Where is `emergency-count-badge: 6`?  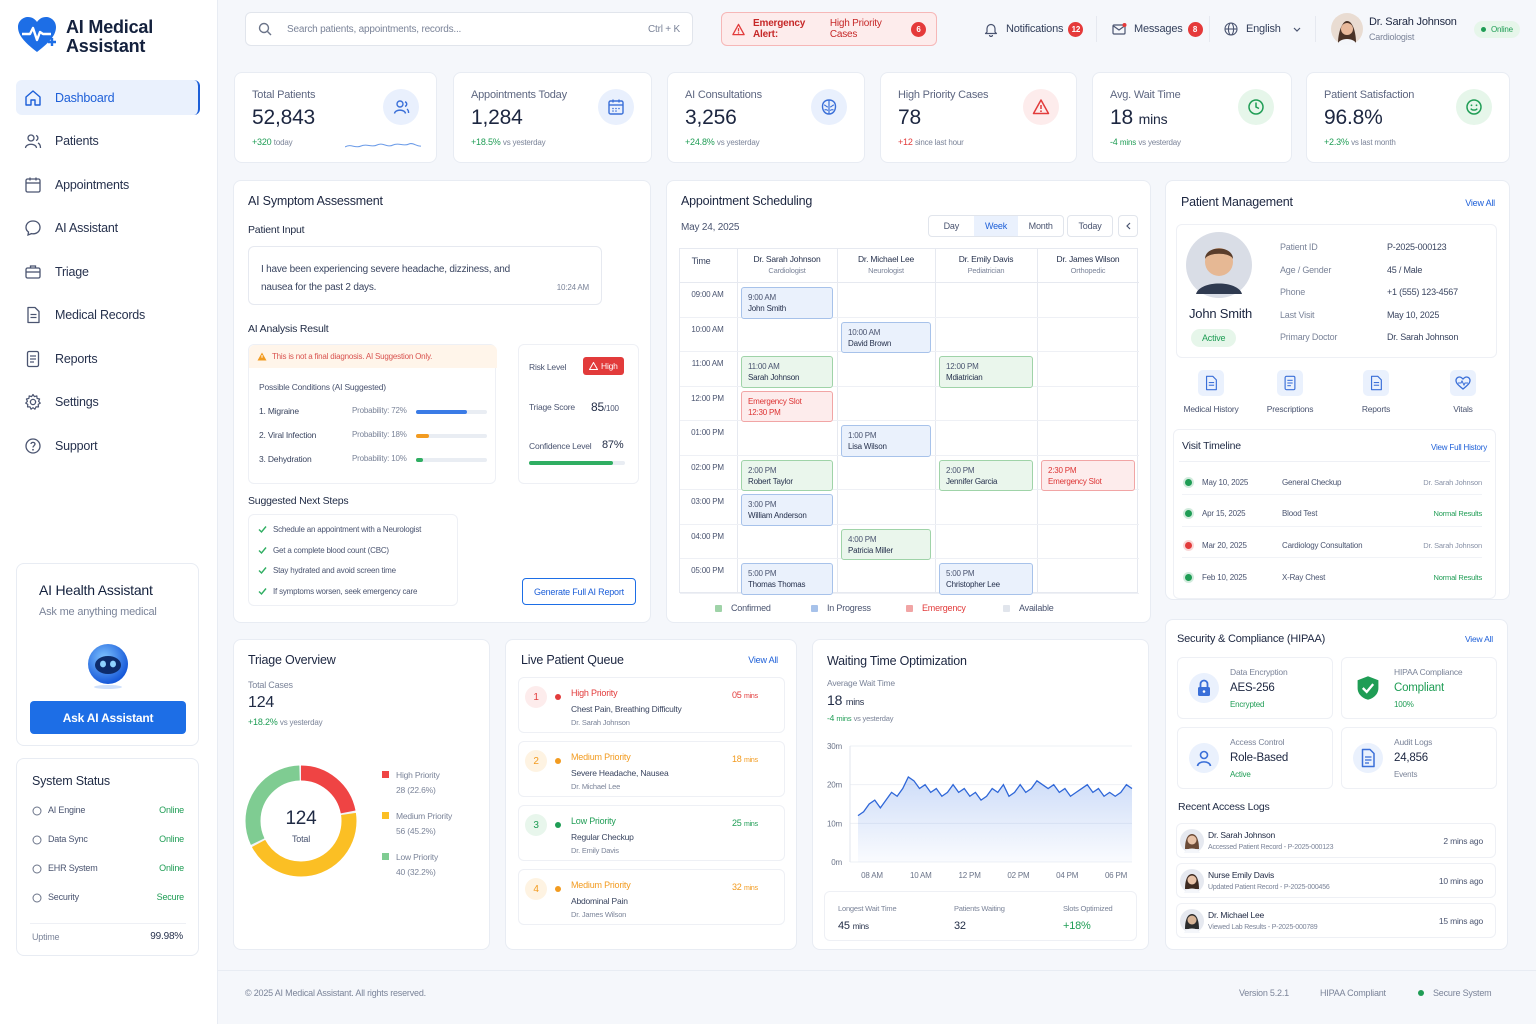 emergency-count-badge: 6 is located at coordinates (918, 29).